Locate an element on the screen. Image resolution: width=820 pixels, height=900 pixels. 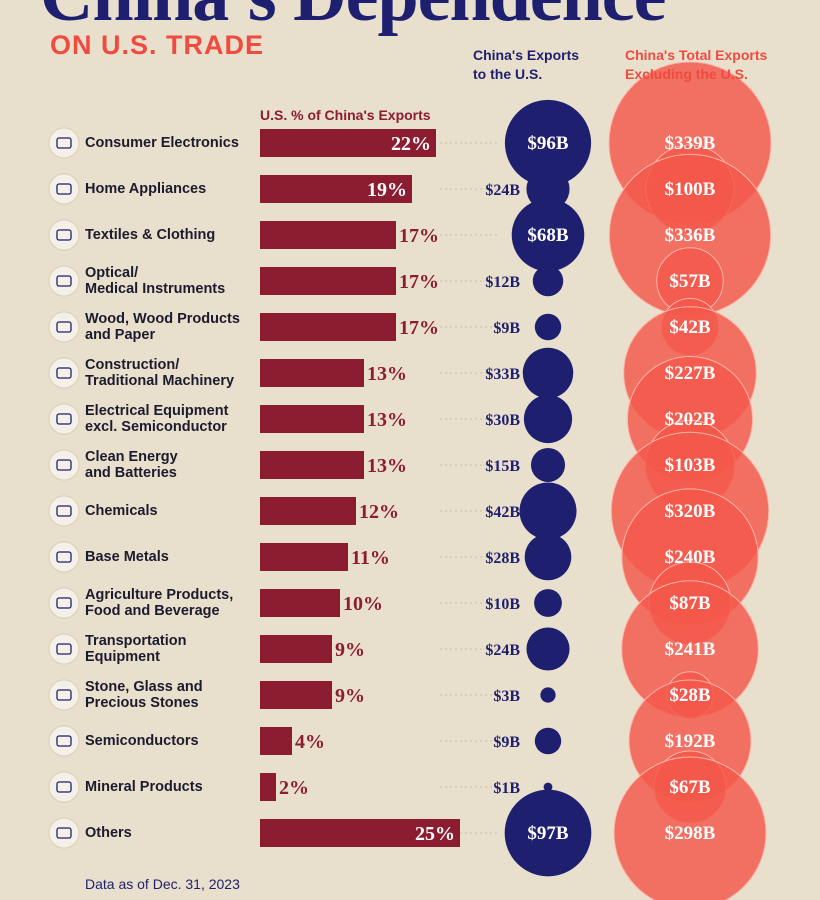
bubble-value-label: $24B is located at coordinates (502, 190).